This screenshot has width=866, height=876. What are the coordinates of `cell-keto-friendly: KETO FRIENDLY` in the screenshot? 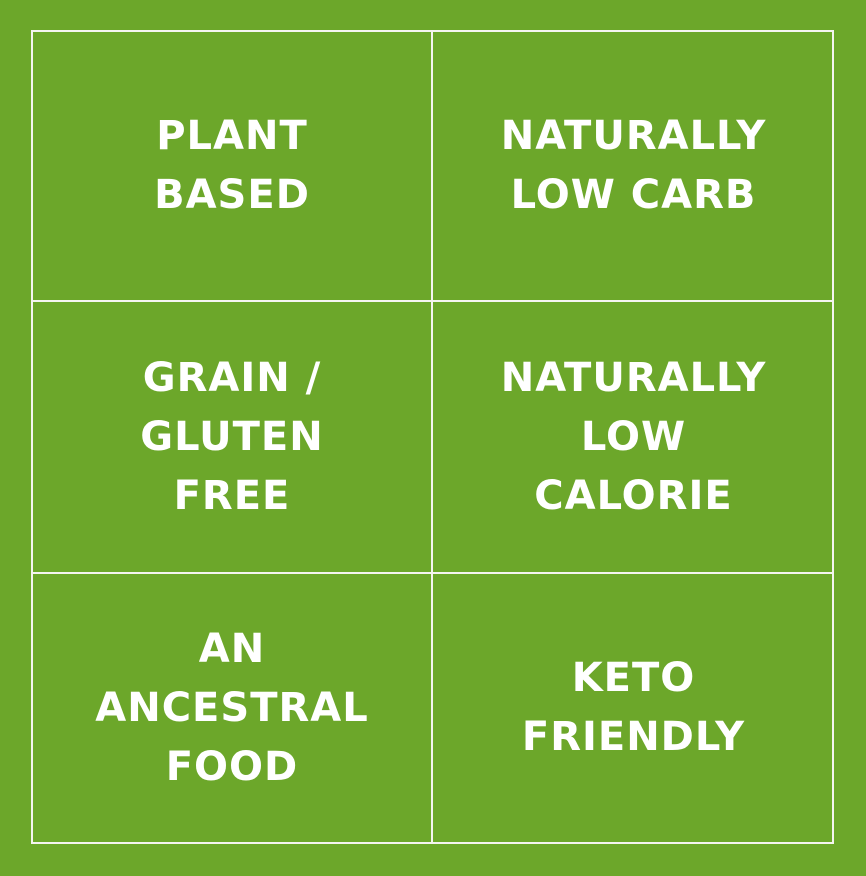 It's located at (633, 707).